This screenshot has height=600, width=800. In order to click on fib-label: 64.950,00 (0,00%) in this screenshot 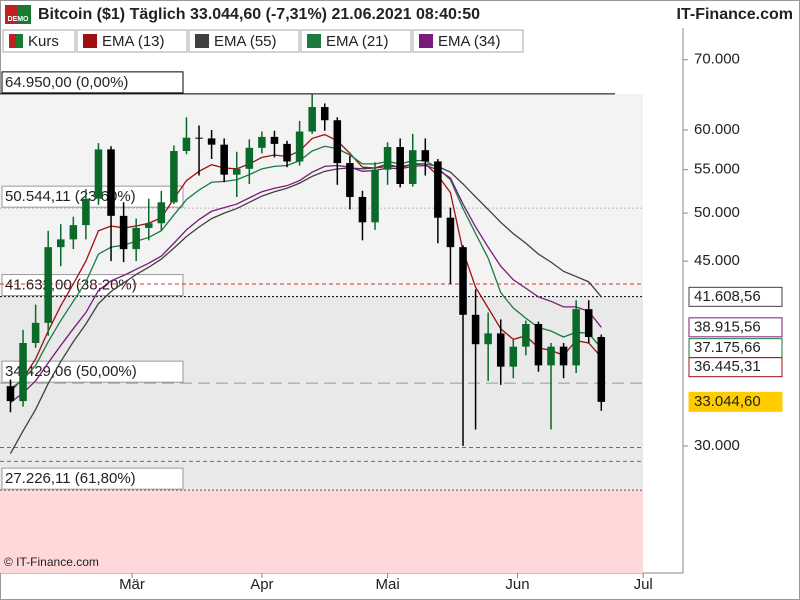, I will do `click(66, 82)`.